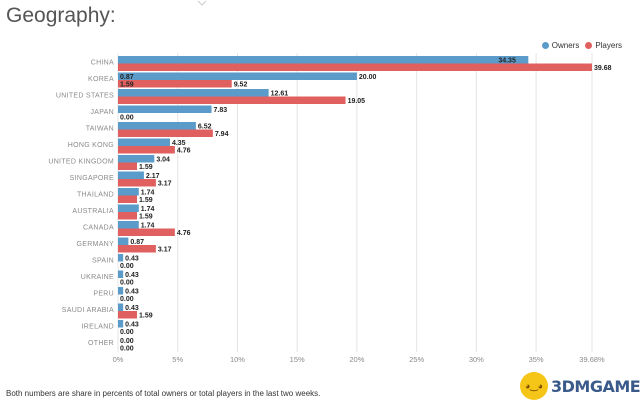 The height and width of the screenshot is (407, 640). What do you see at coordinates (61, 15) in the screenshot?
I see `page-title: Geography:` at bounding box center [61, 15].